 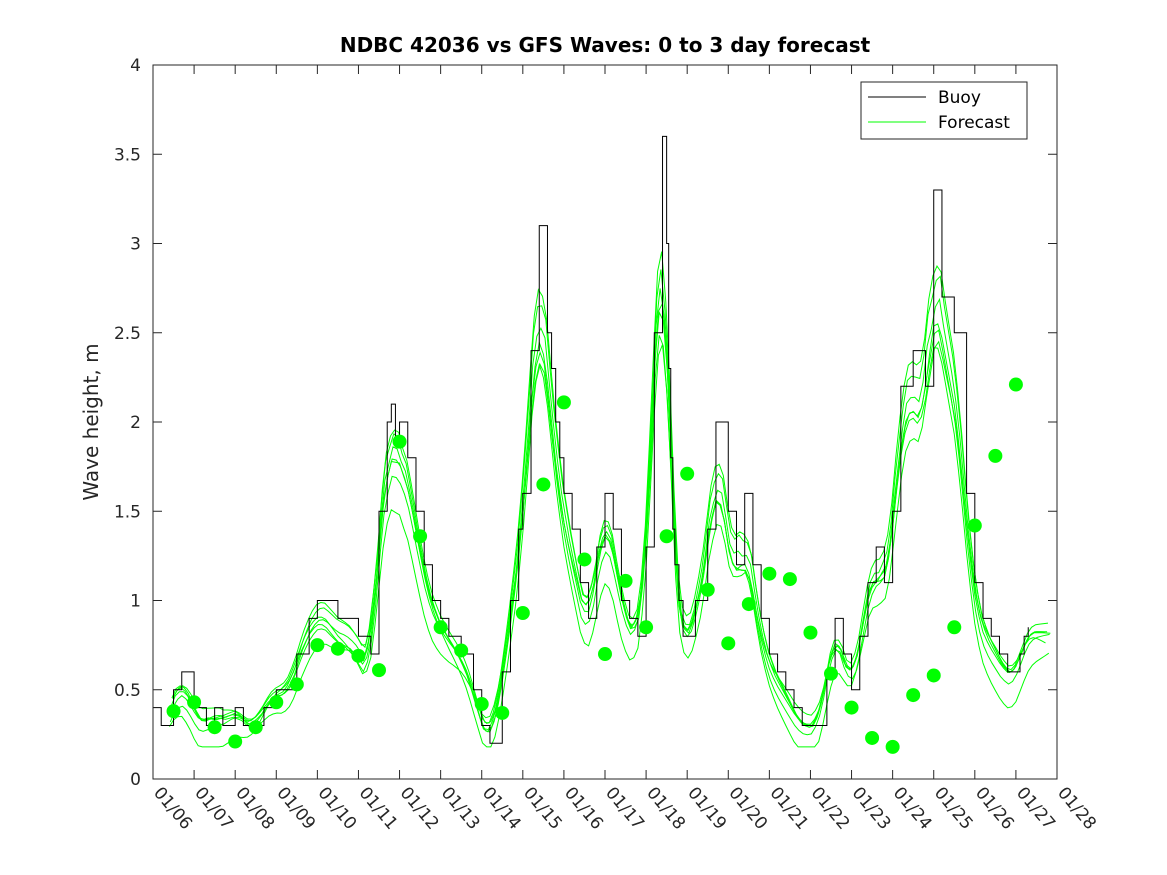 What do you see at coordinates (135, 245) in the screenshot?
I see `y-tick-label: 3` at bounding box center [135, 245].